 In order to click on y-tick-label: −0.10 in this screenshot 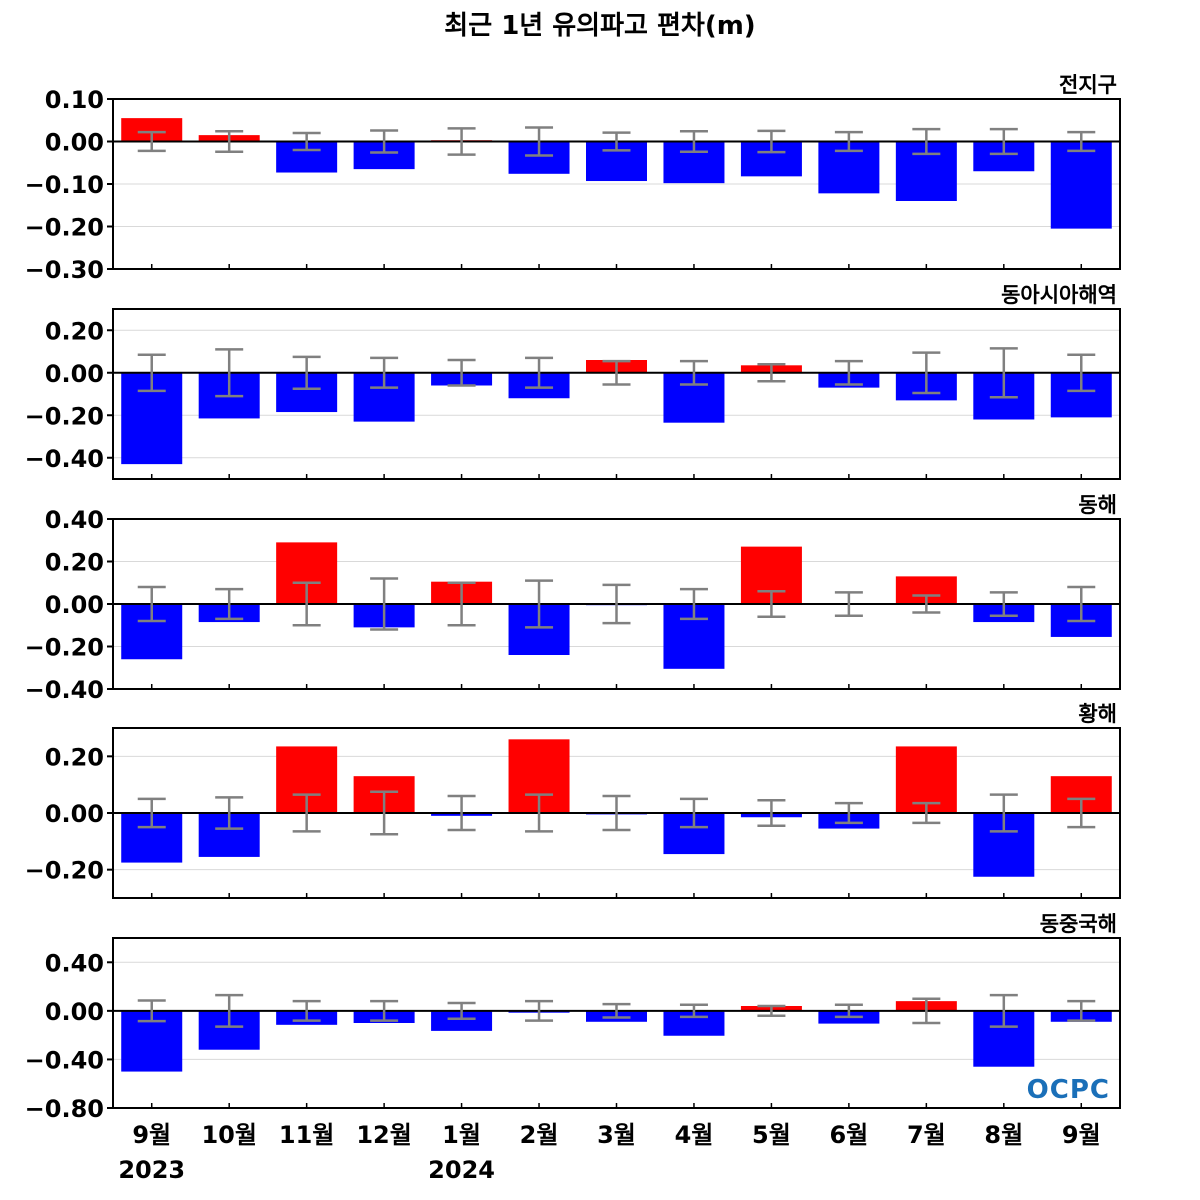, I will do `click(64, 185)`.